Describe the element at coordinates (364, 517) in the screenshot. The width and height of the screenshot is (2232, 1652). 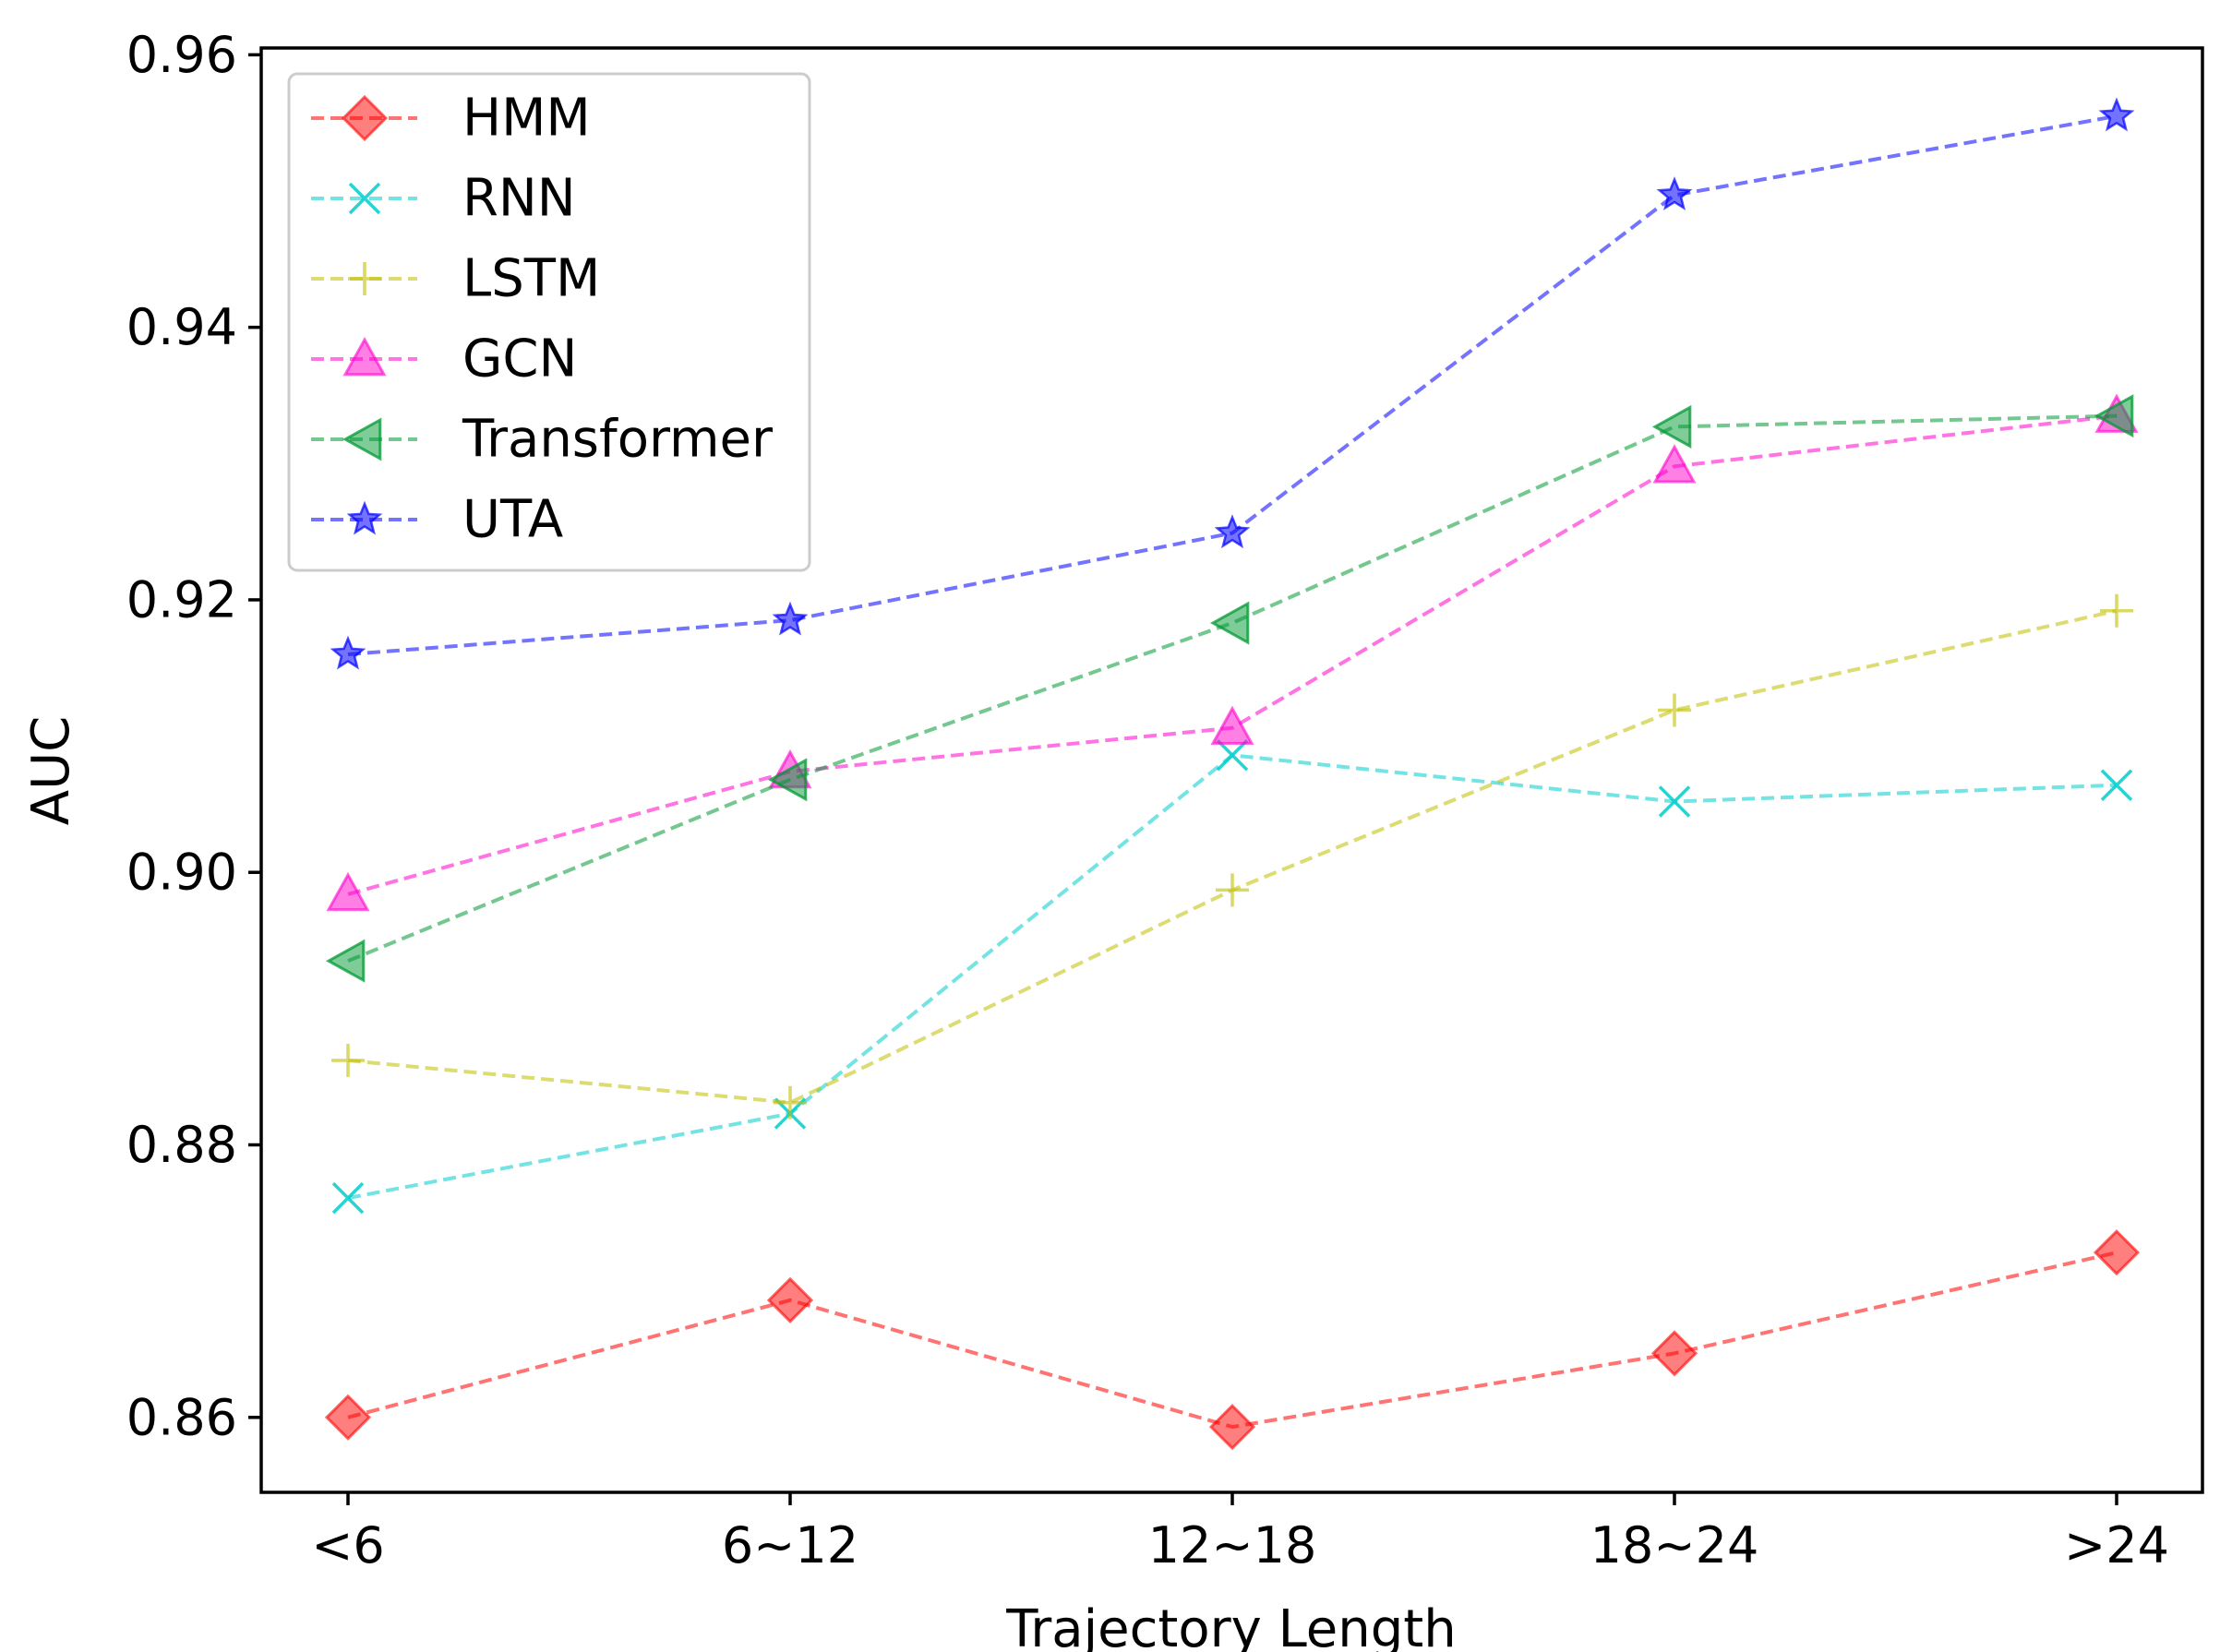
I see `legend-marker-uta` at that location.